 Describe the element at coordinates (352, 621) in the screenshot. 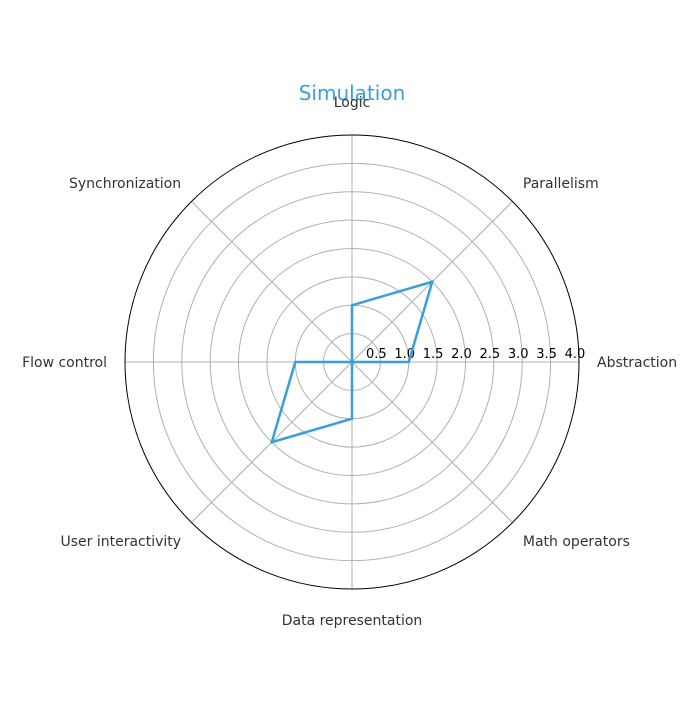

I see `category-label: Data representation` at that location.